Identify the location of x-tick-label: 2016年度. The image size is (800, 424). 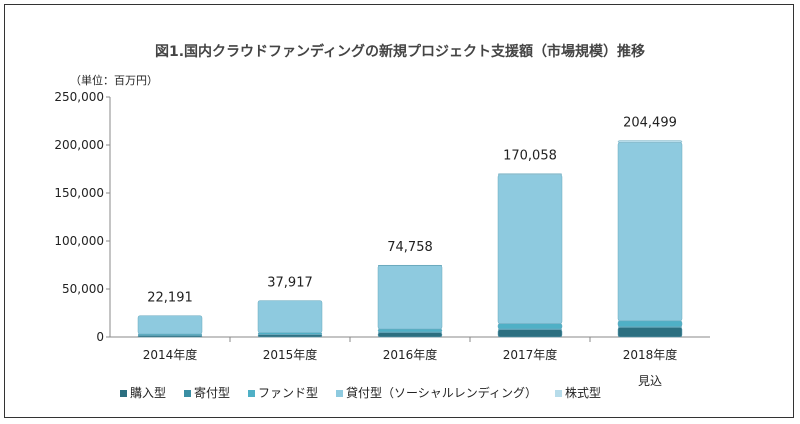
(410, 354).